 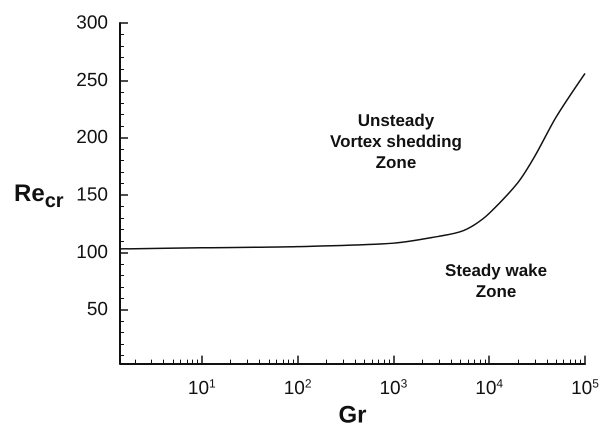 What do you see at coordinates (352, 415) in the screenshot?
I see `x-axis-title: Gr` at bounding box center [352, 415].